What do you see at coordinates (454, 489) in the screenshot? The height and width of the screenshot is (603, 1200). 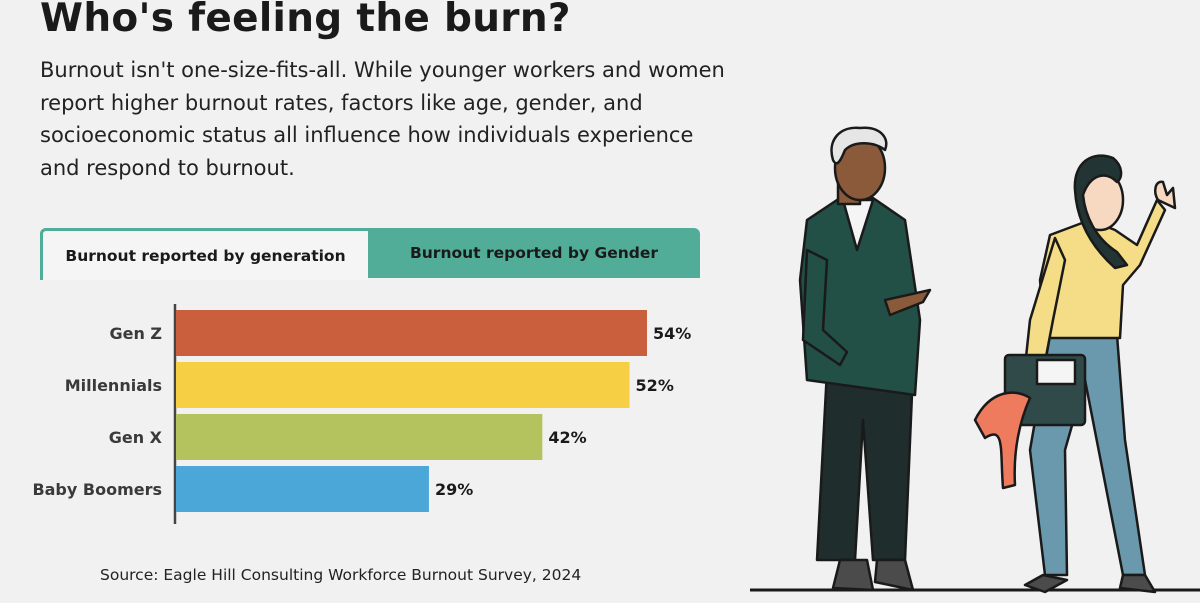 I see `value-label: 29%` at bounding box center [454, 489].